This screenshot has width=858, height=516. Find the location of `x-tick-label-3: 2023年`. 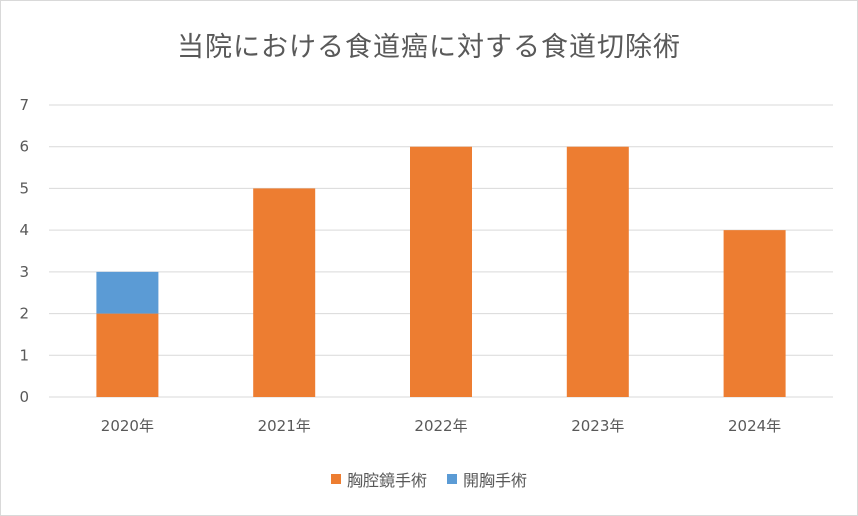

x-tick-label-3: 2023年 is located at coordinates (597, 426).